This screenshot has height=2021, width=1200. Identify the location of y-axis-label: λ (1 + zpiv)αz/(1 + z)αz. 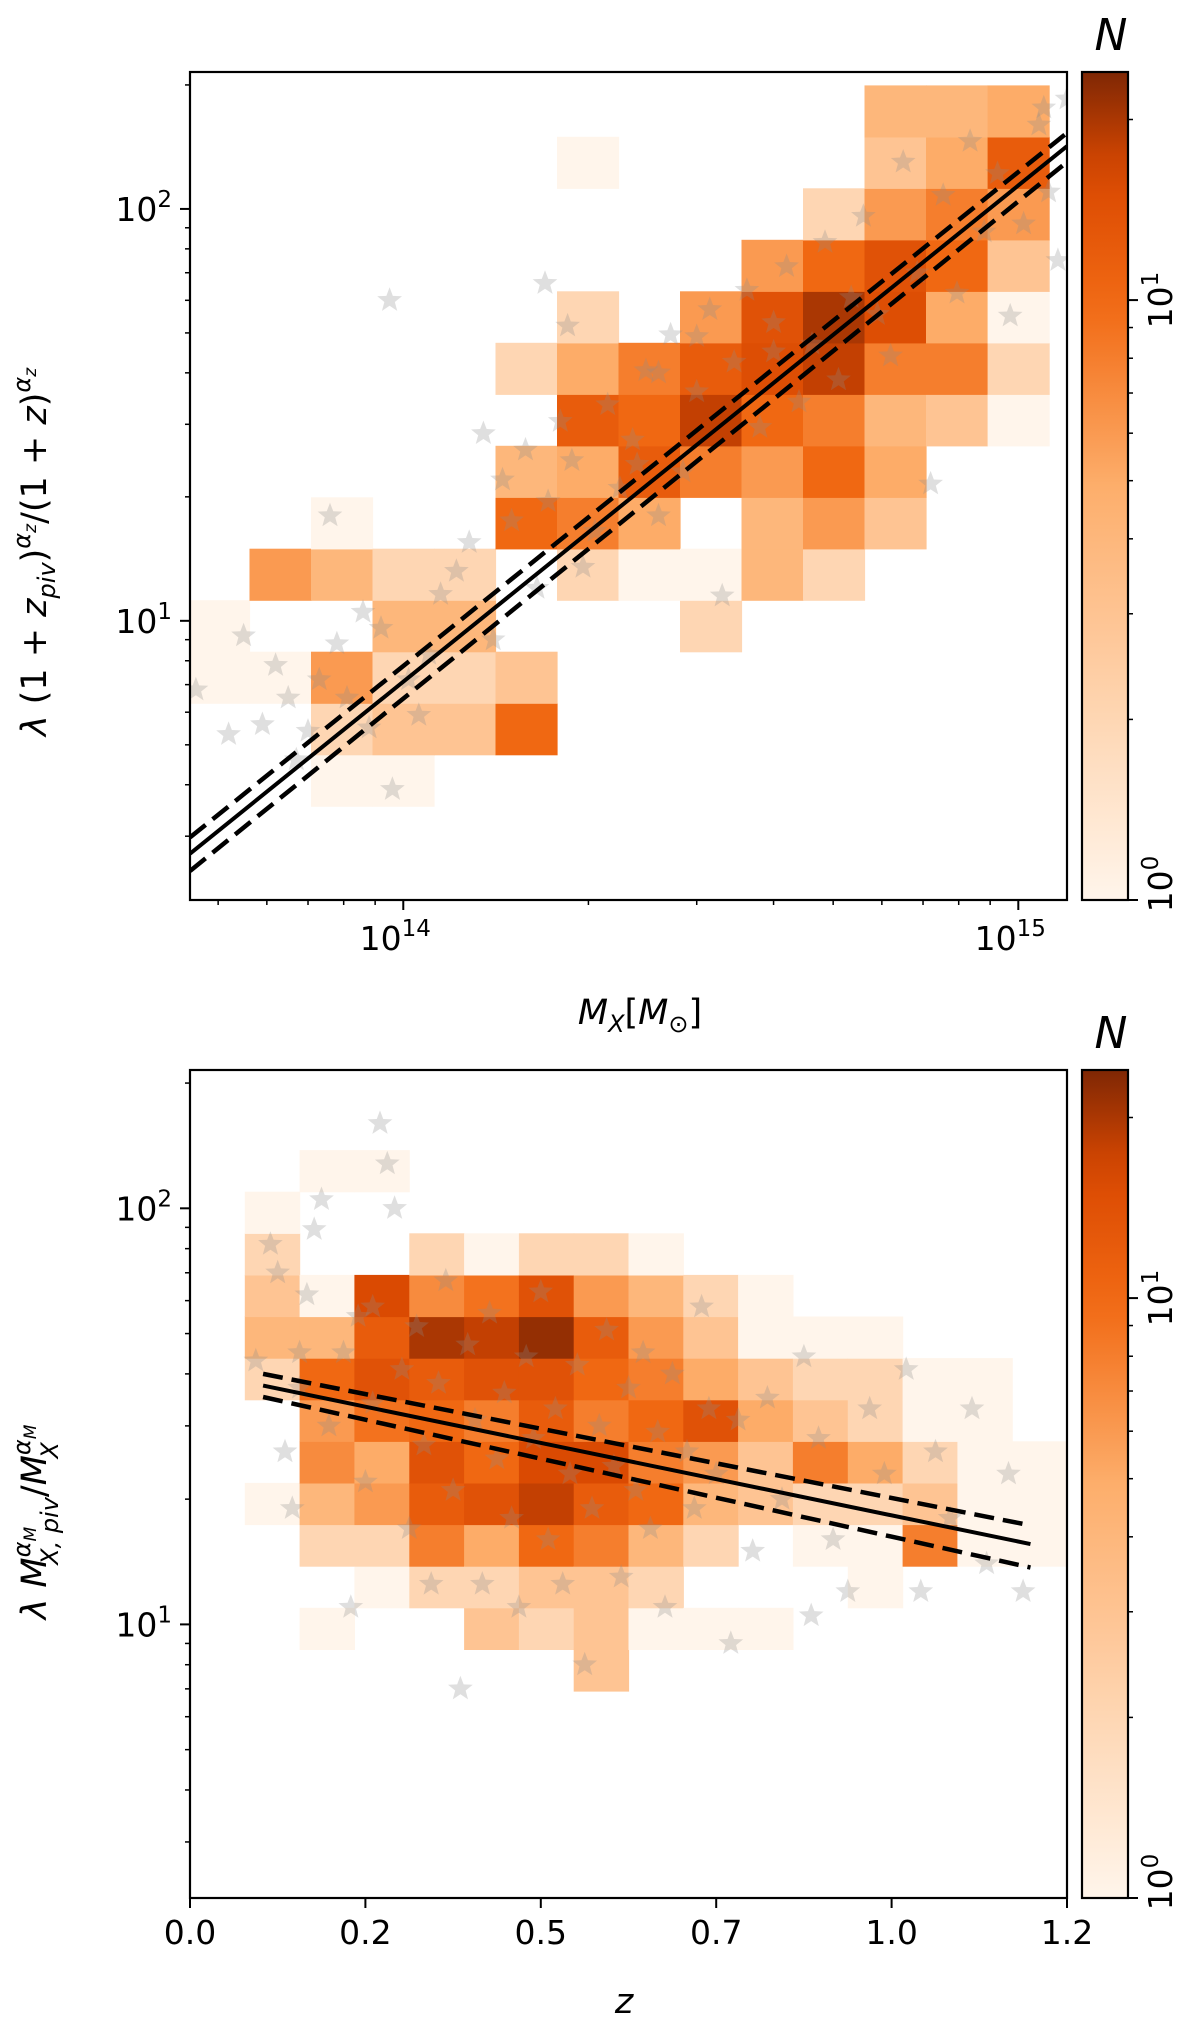
(34, 552).